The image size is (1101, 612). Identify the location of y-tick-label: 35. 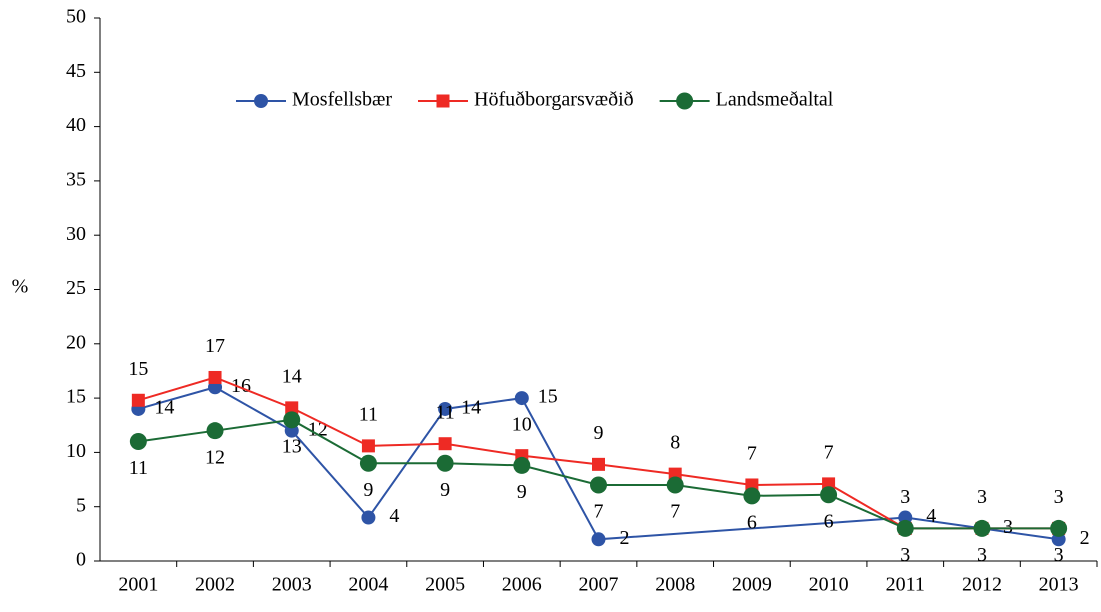
(76, 179).